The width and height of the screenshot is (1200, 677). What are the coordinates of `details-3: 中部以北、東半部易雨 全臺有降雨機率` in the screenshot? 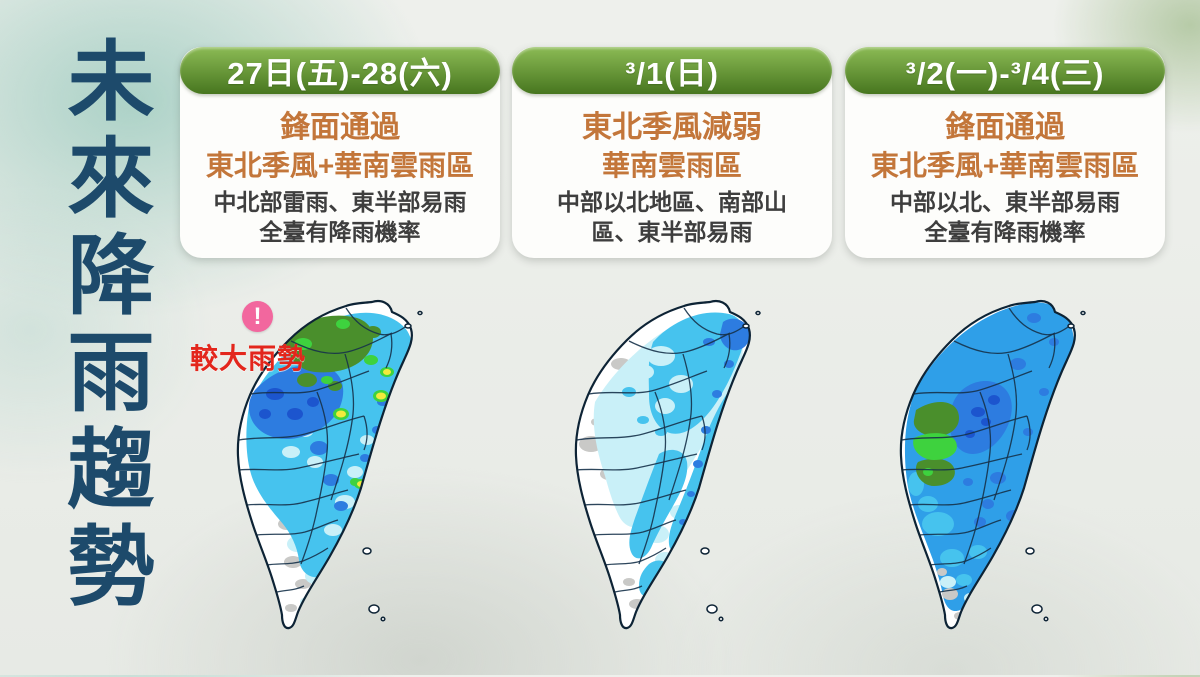 It's located at (1005, 217).